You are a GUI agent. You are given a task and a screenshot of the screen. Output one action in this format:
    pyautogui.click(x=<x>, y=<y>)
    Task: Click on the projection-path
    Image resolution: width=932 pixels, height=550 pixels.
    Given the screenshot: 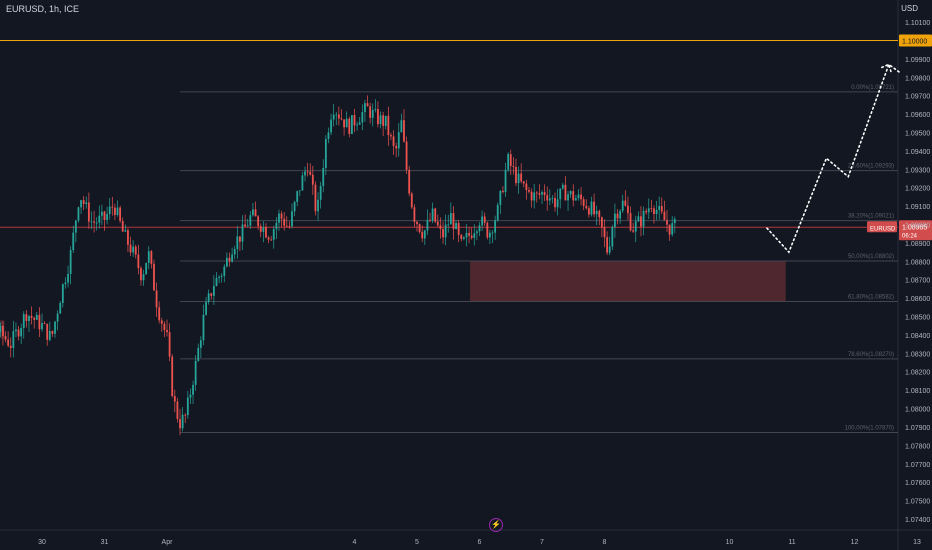 What is the action you would take?
    pyautogui.click(x=834, y=158)
    